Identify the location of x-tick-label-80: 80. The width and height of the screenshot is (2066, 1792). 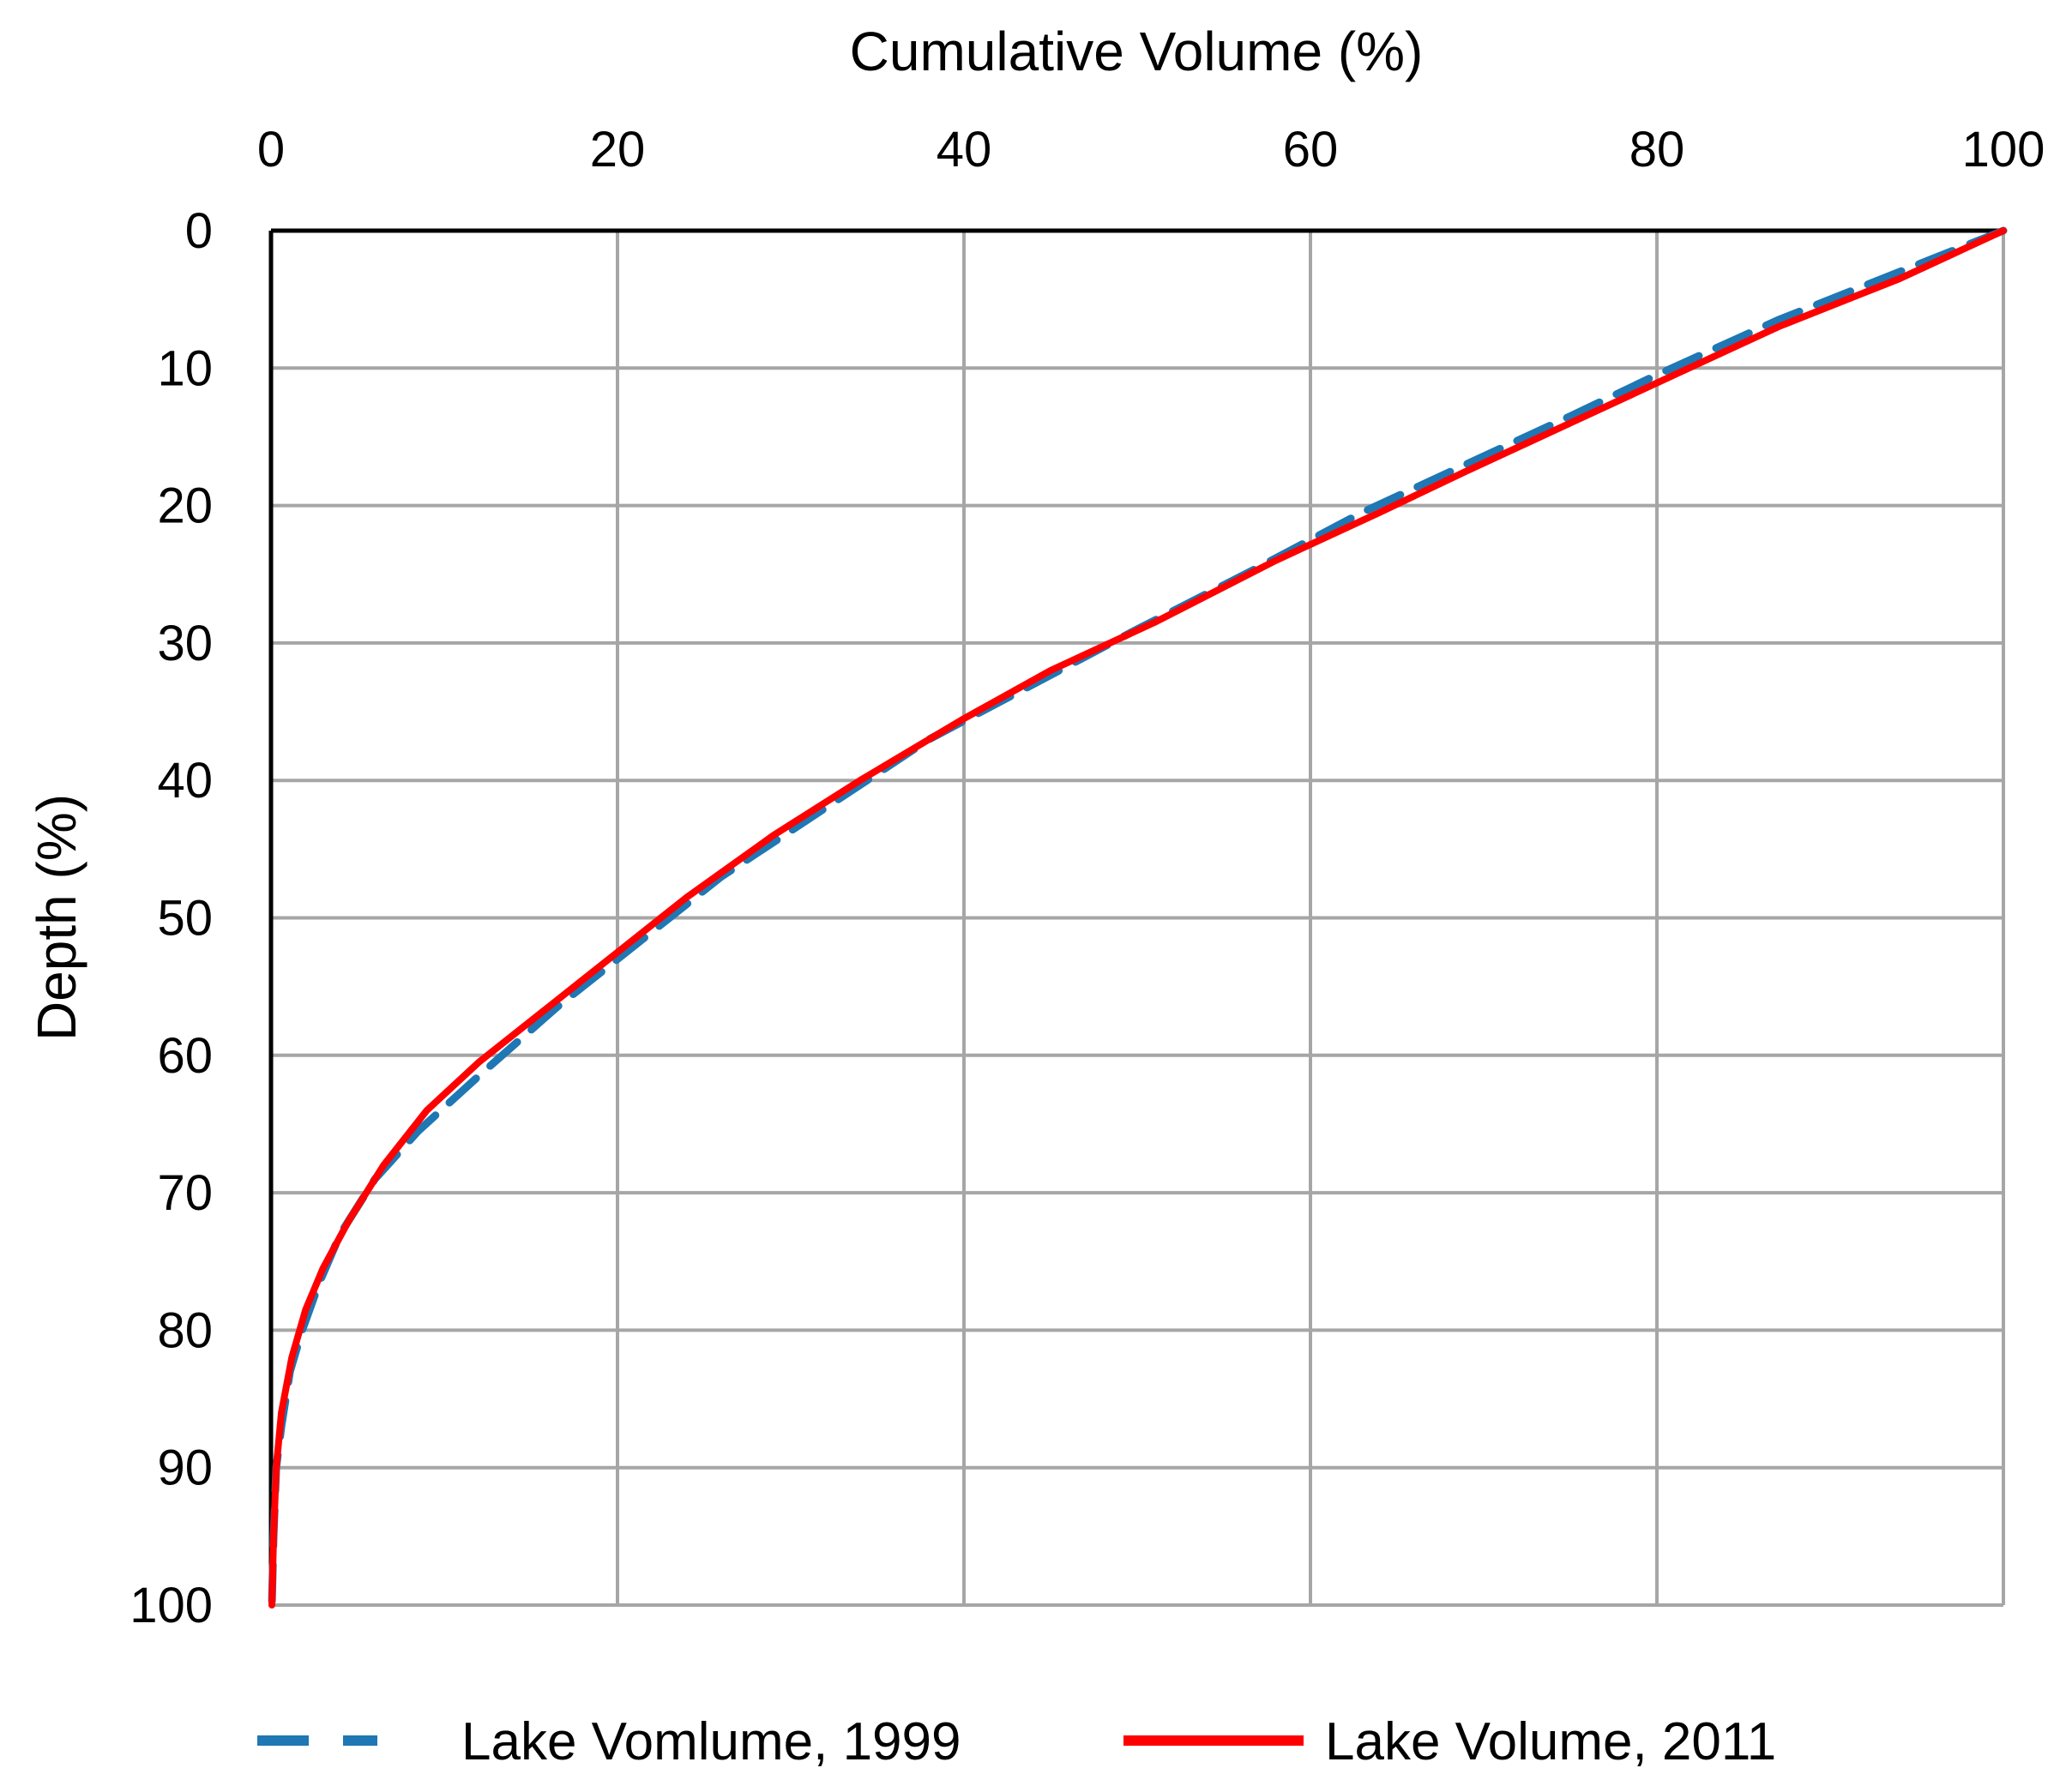
(1657, 149).